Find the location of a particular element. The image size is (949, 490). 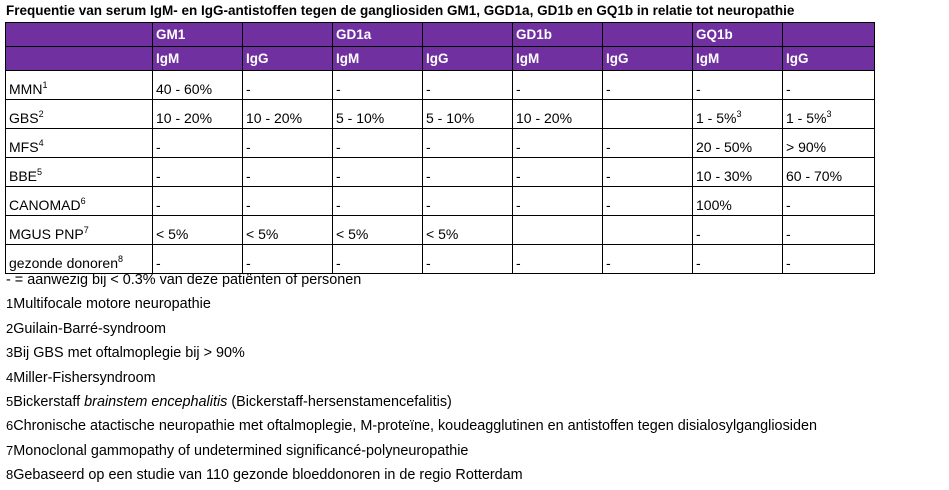

row-label: BBE5 is located at coordinates (79, 172).